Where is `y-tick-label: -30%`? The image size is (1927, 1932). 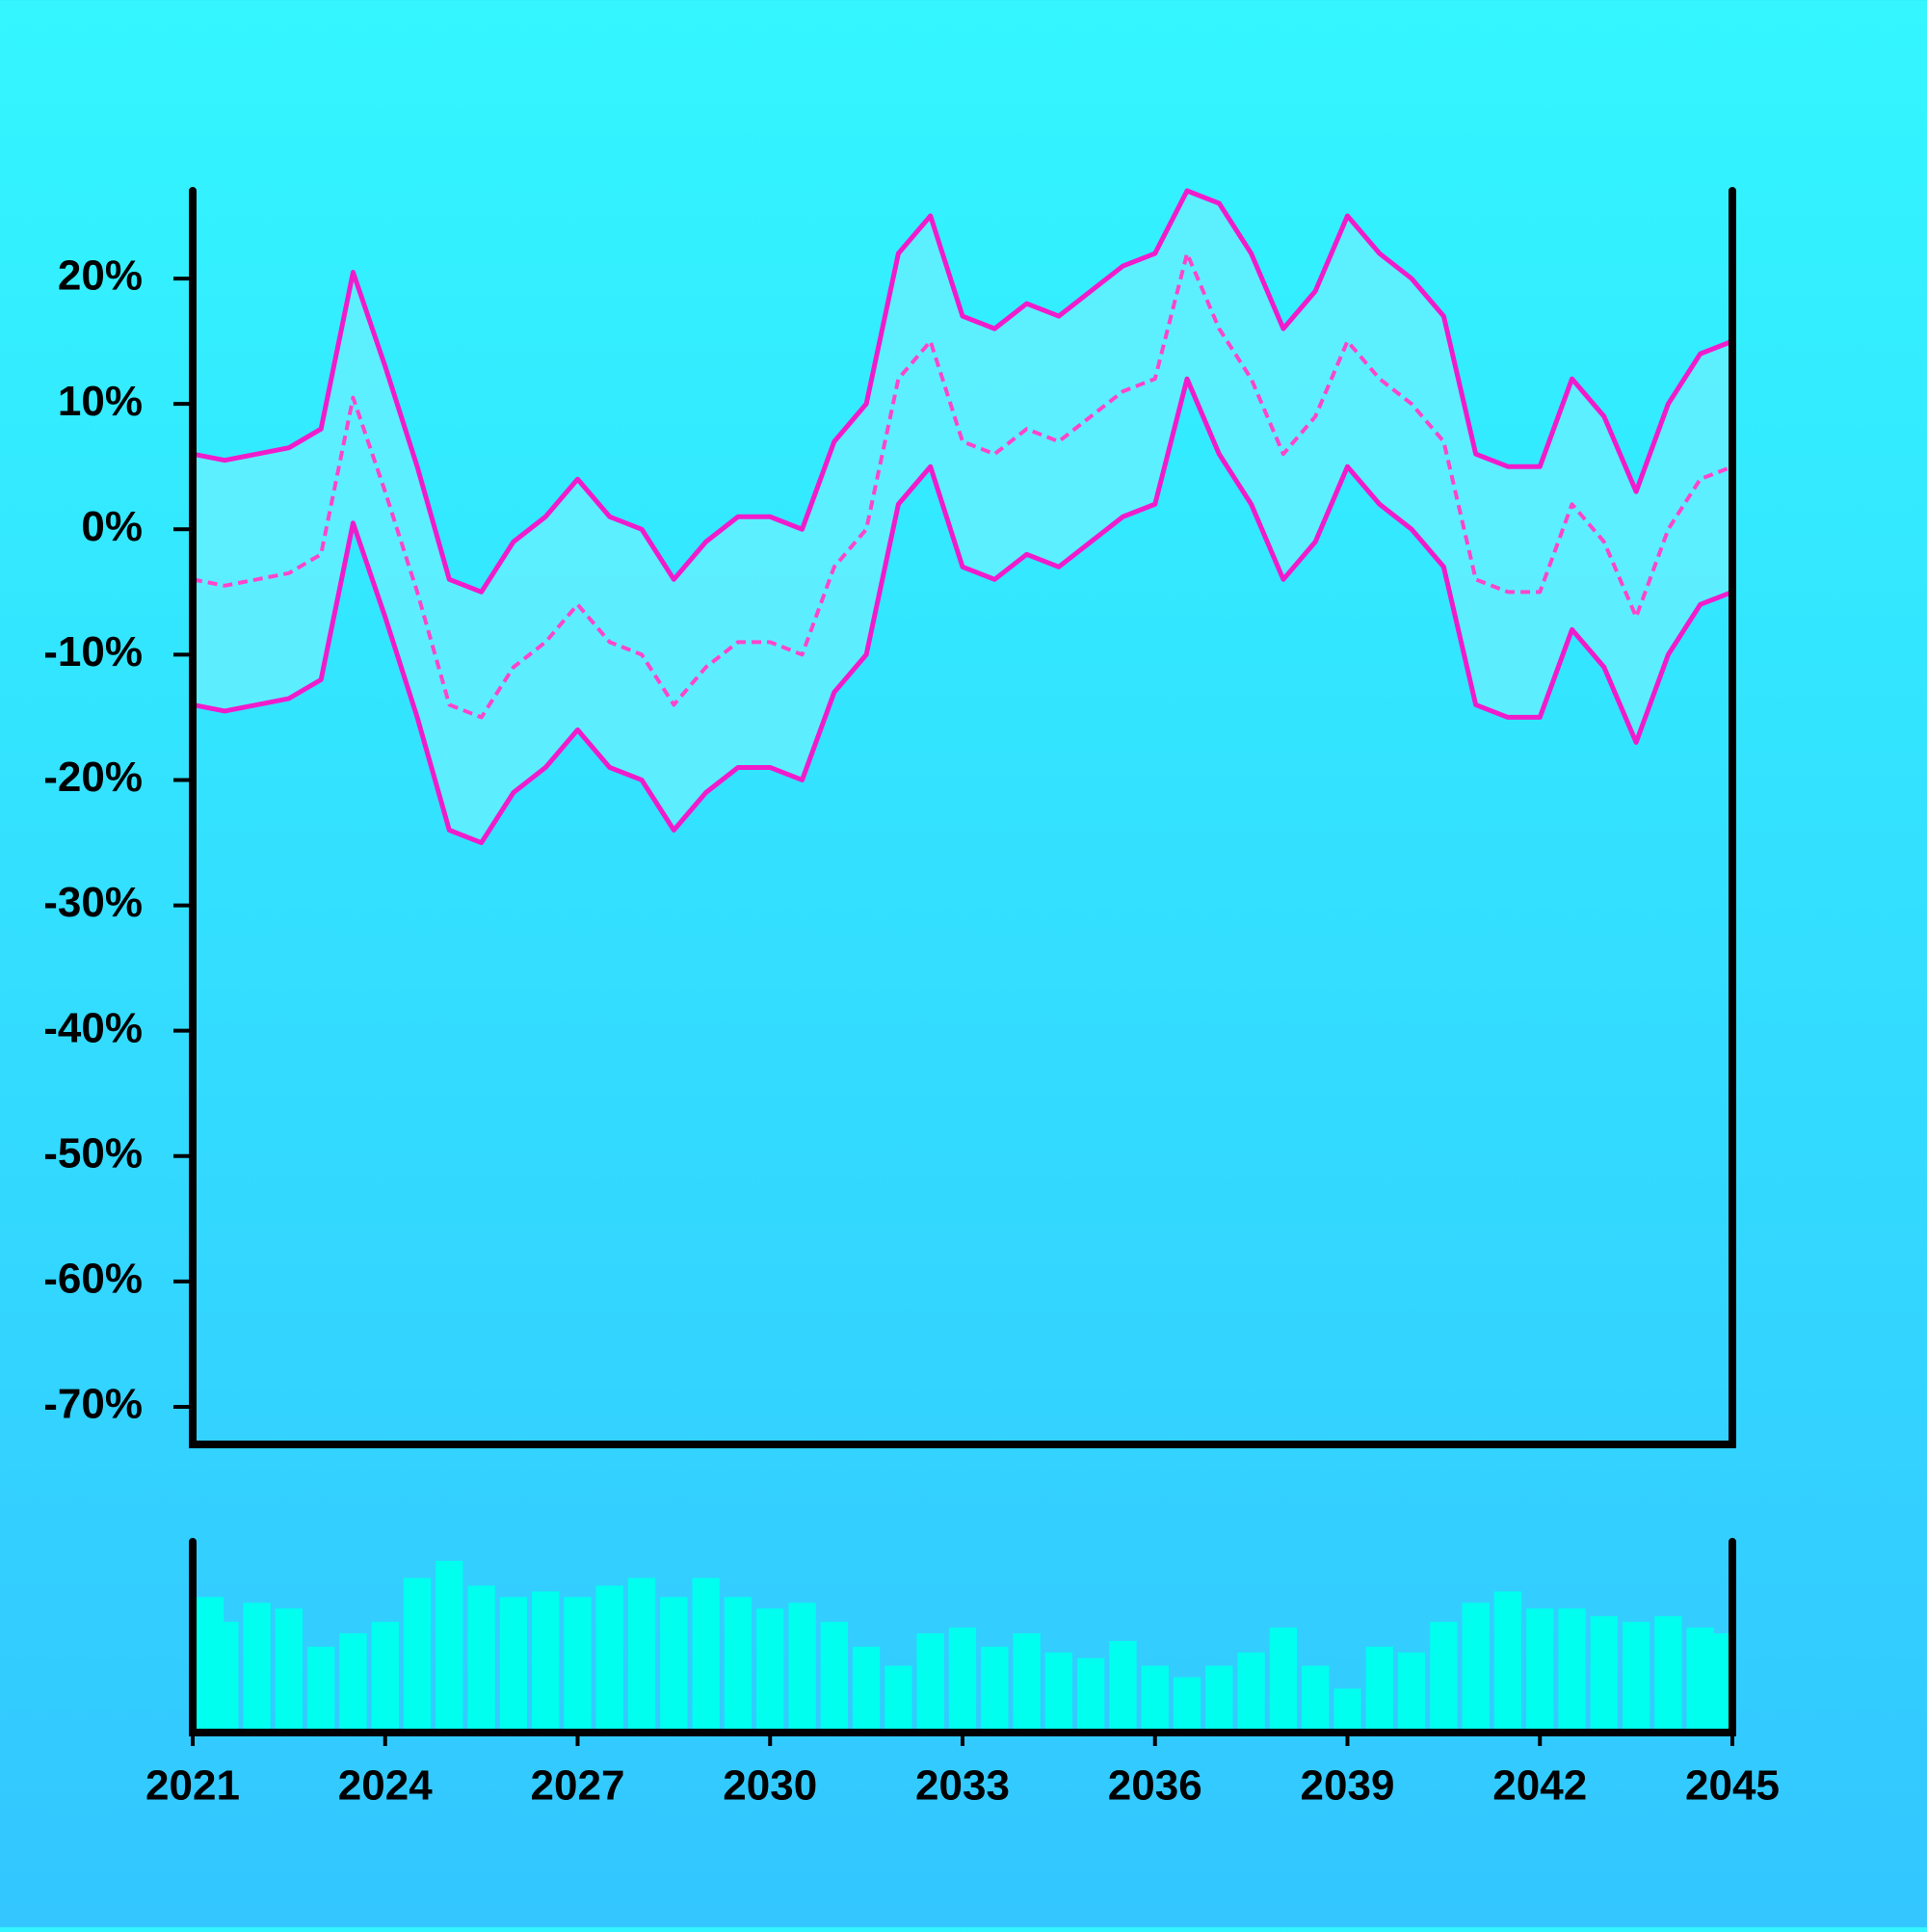
y-tick-label: -30% is located at coordinates (93, 902).